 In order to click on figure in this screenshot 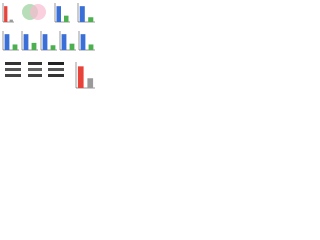, I will do `click(50, 47)`.